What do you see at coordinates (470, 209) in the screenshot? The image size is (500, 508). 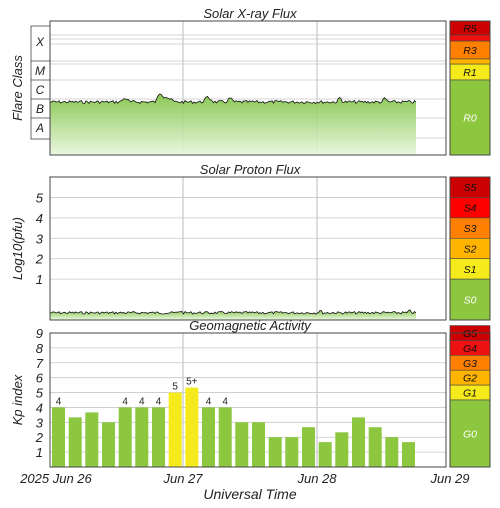 I see `proton-scale-s4-label: S4` at bounding box center [470, 209].